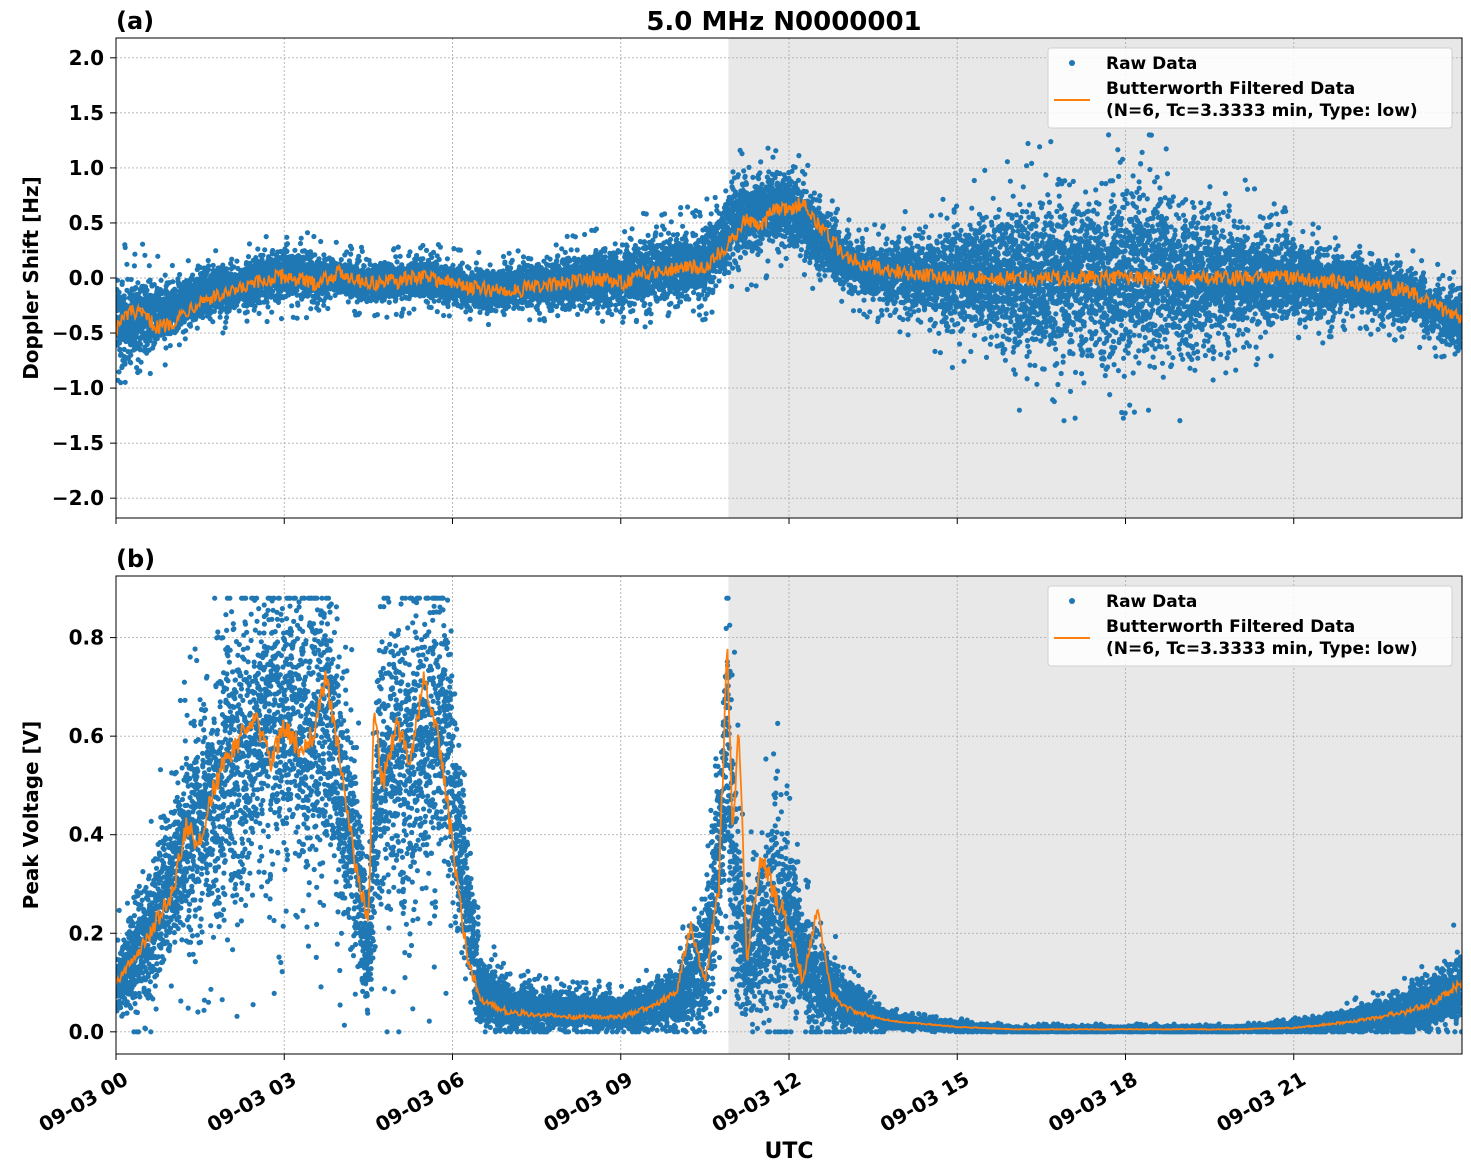  What do you see at coordinates (31, 815) in the screenshot?
I see `y-axis-label: Peak Voltage [V]` at bounding box center [31, 815].